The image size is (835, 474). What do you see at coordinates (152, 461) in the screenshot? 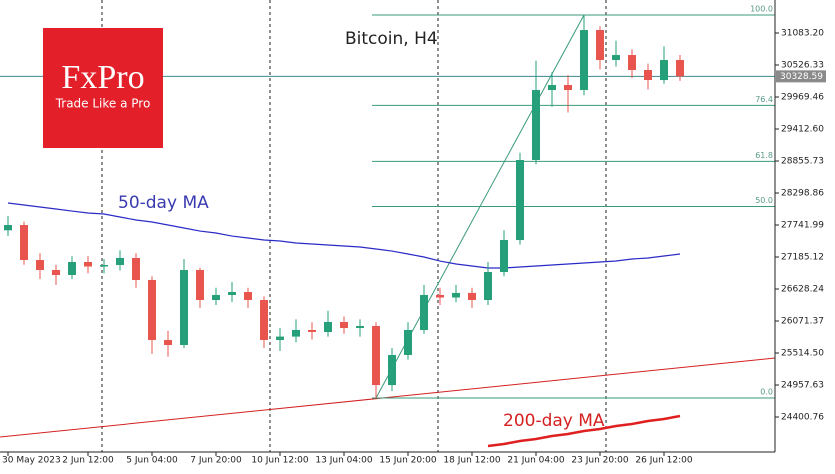
I see `x-tick-label: 5 Jun 04:00` at bounding box center [152, 461].